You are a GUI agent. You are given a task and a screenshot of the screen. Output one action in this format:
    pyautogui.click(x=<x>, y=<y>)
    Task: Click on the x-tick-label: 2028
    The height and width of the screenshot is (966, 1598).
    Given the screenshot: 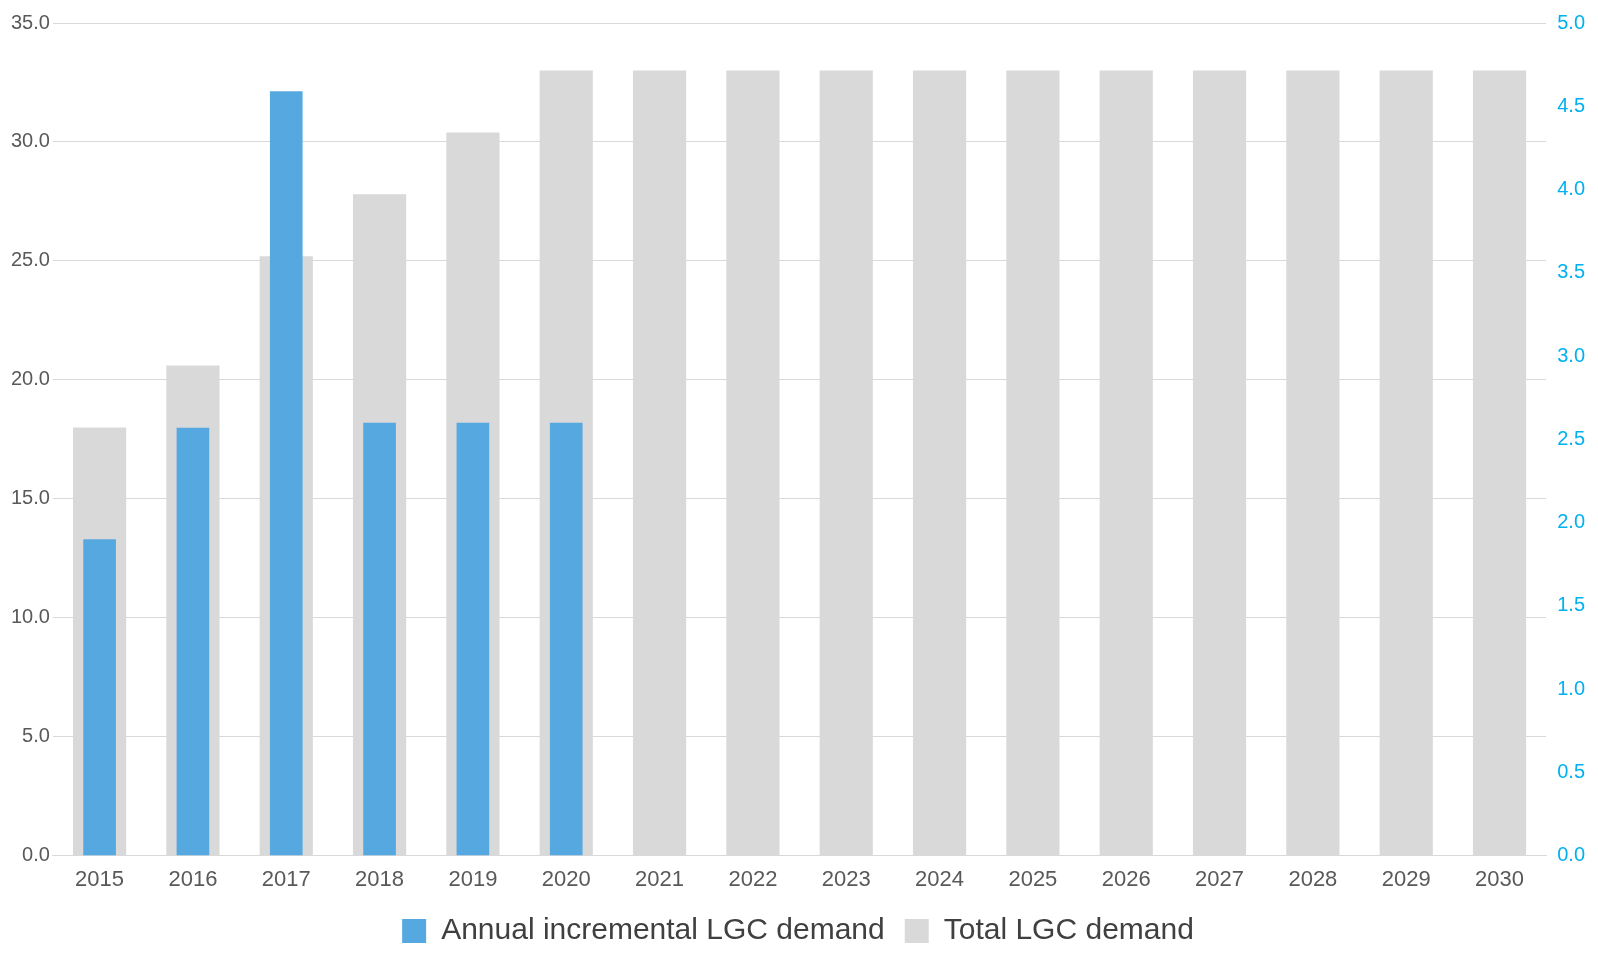 What is the action you would take?
    pyautogui.click(x=1313, y=878)
    